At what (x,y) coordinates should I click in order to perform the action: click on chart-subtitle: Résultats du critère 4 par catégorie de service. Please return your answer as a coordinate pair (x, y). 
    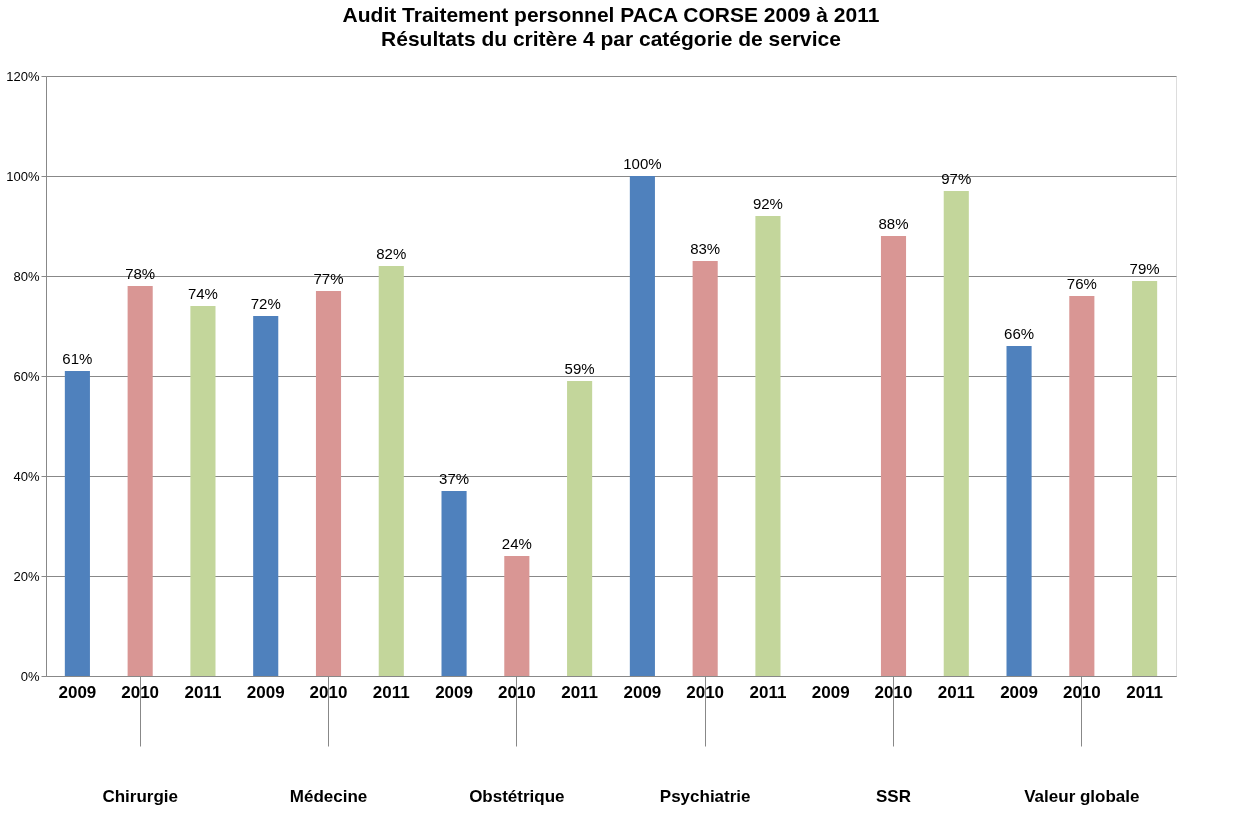
    Looking at the image, I should click on (611, 38).